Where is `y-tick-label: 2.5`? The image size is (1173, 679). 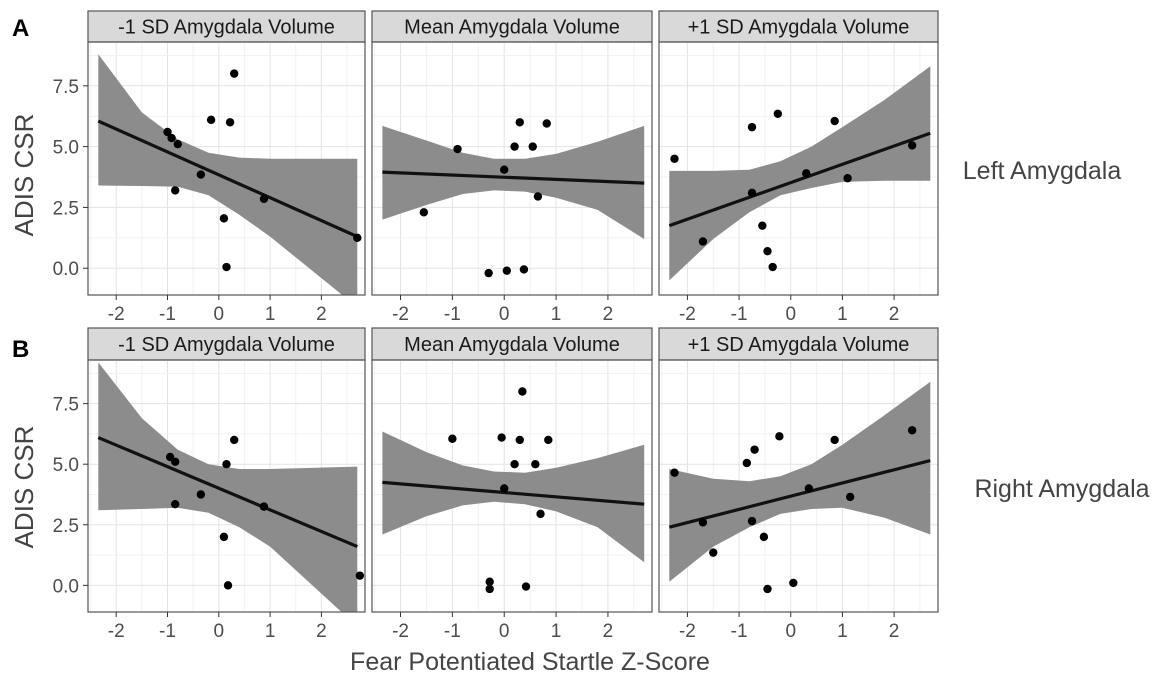
y-tick-label: 2.5 is located at coordinates (66, 526).